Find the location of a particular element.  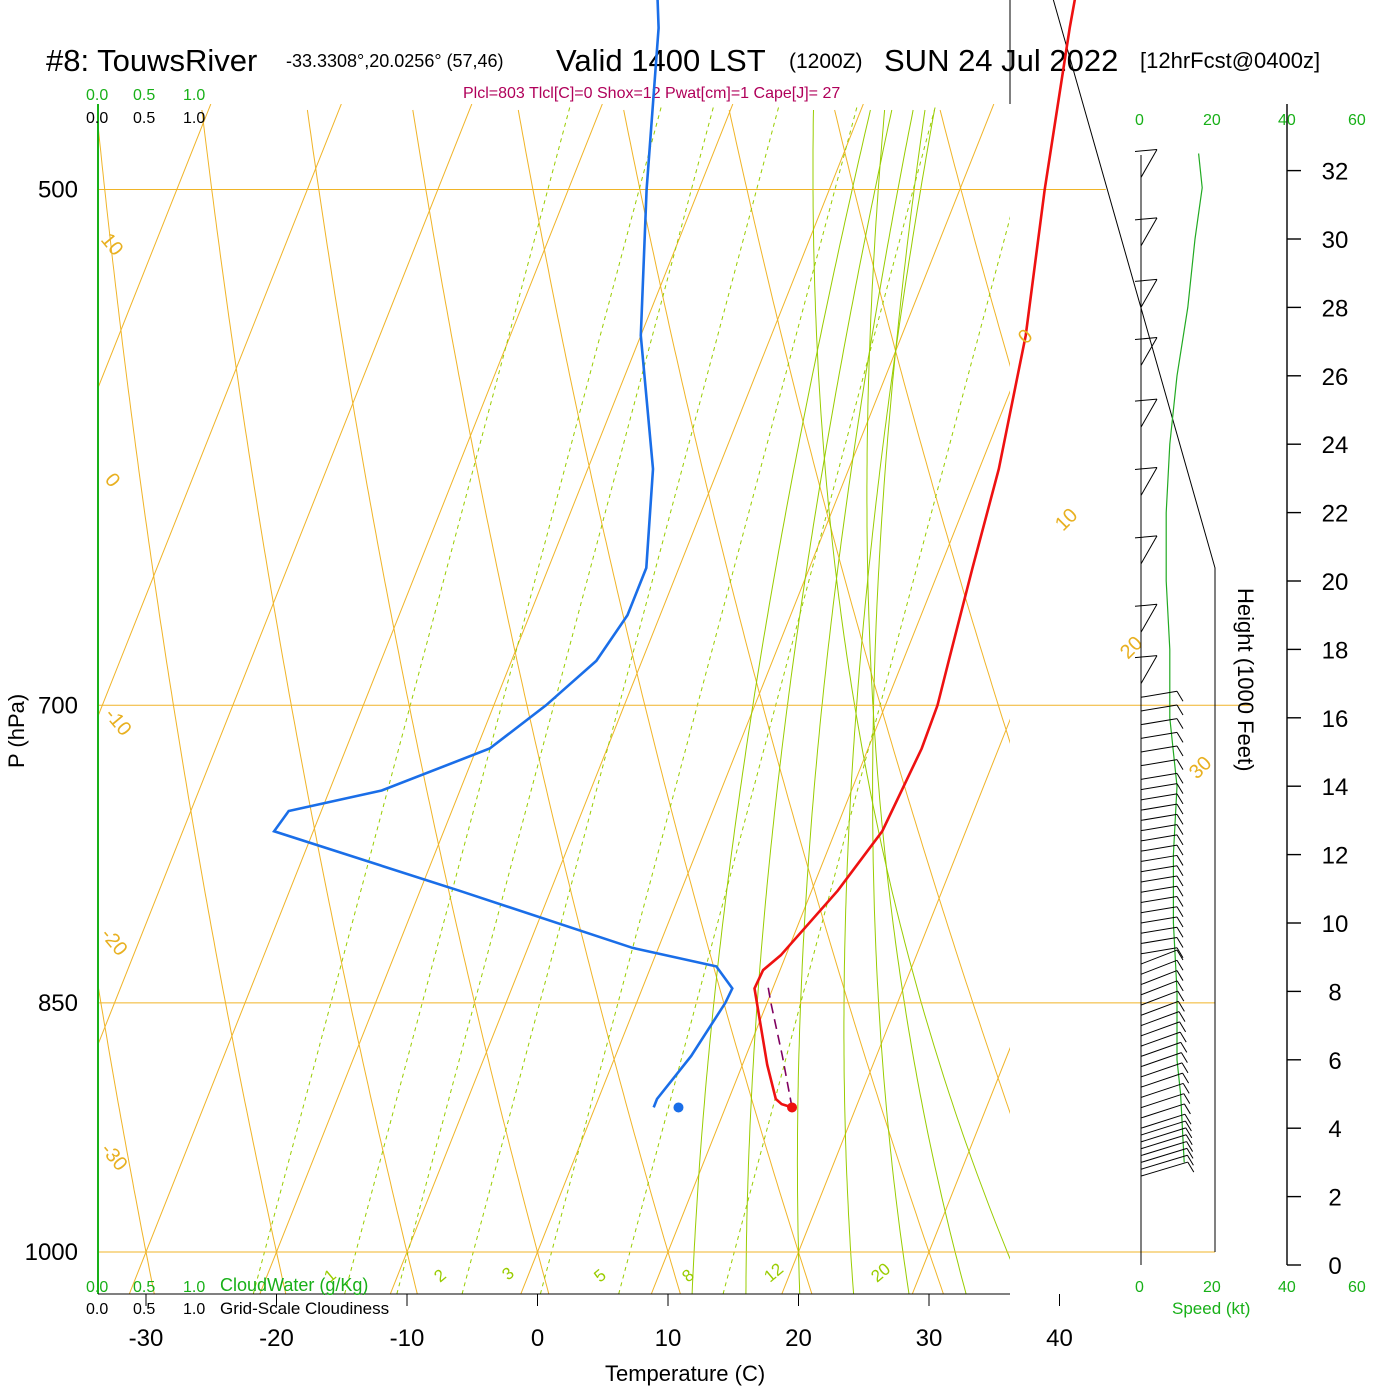

height-tick-label: 4 is located at coordinates (1334, 1129).